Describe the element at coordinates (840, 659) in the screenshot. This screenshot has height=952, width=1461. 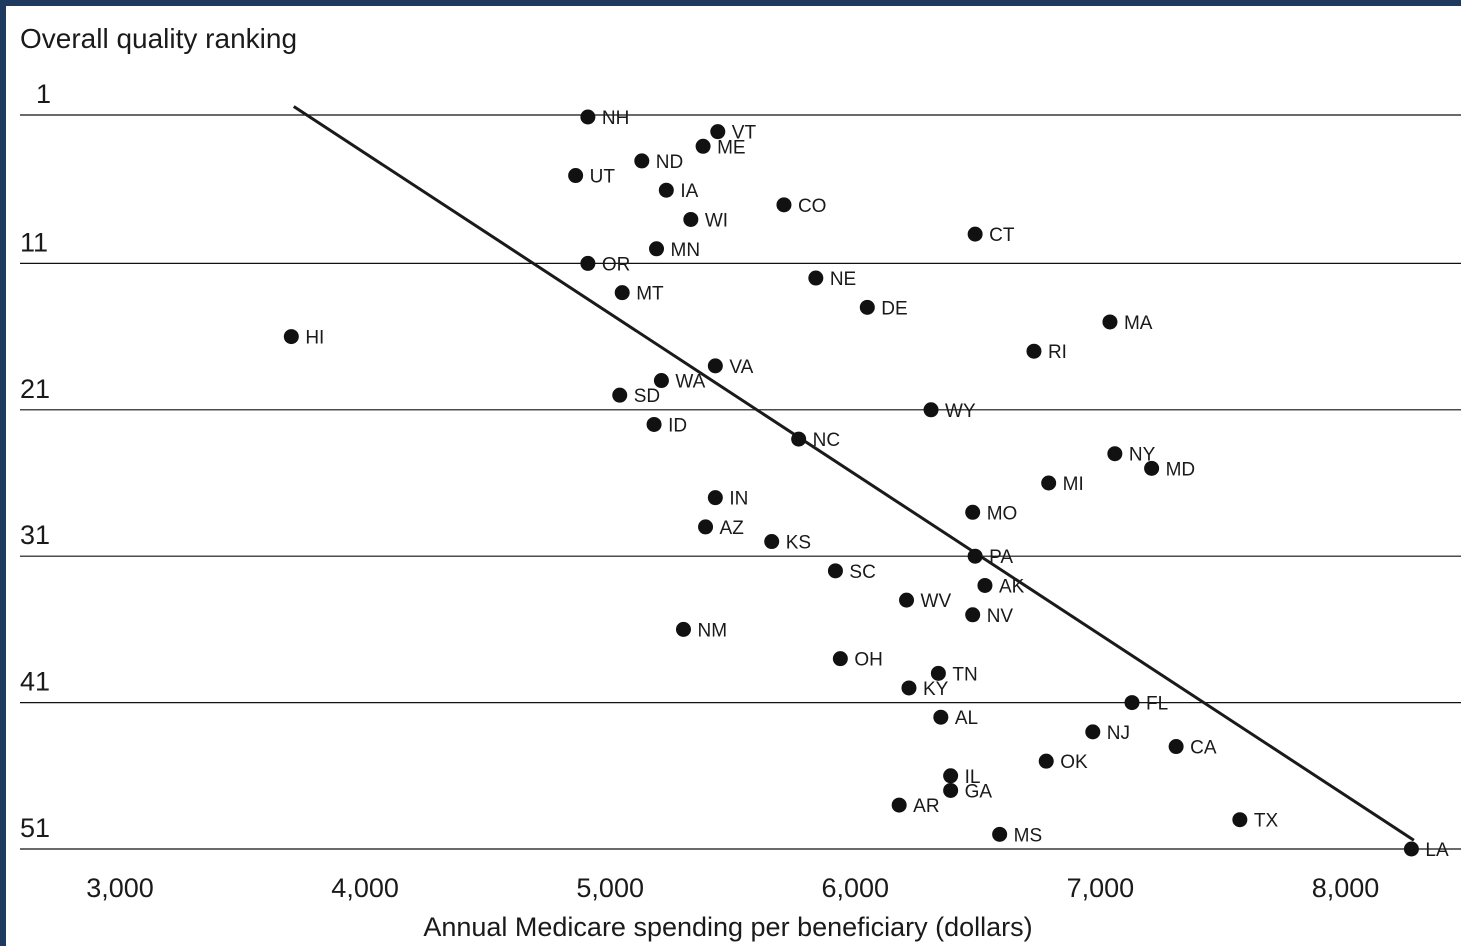
I see `point-oh` at that location.